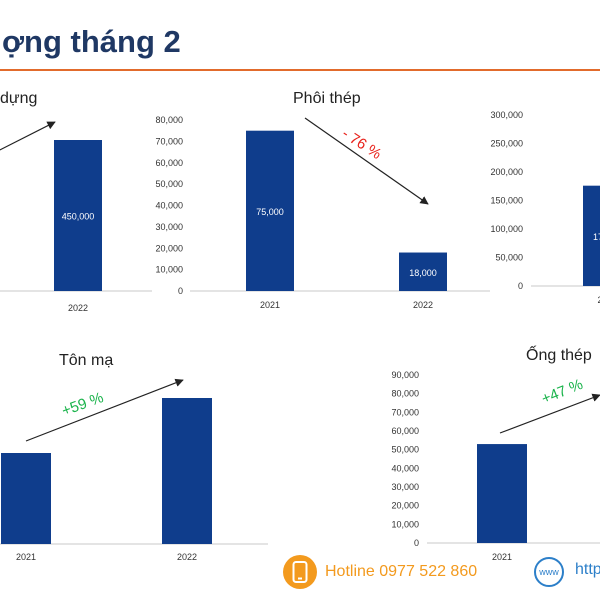 The width and height of the screenshot is (600, 600). Describe the element at coordinates (83, 404) in the screenshot. I see `trend-percent-label: +59 %` at that location.